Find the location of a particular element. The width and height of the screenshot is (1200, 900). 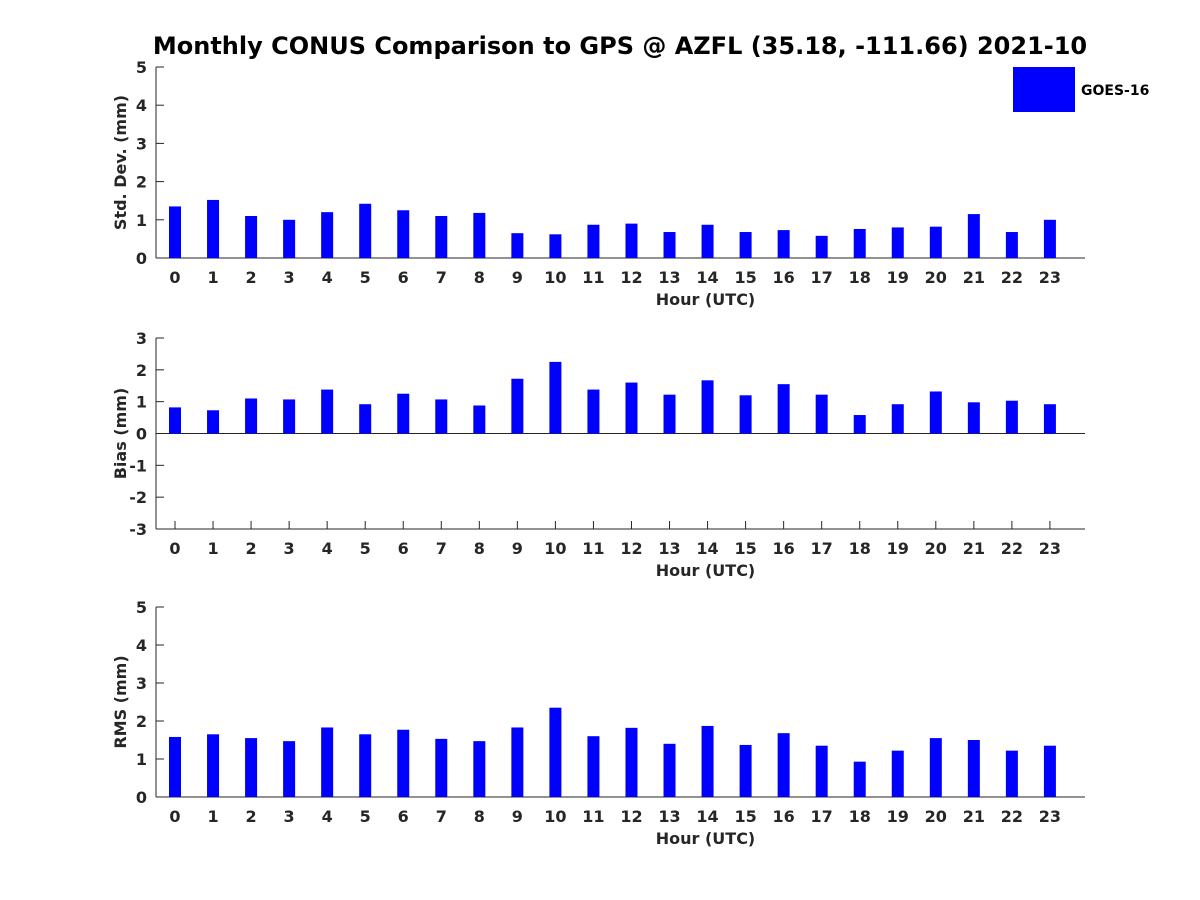

y-tick-label: -1 is located at coordinates (138, 465).